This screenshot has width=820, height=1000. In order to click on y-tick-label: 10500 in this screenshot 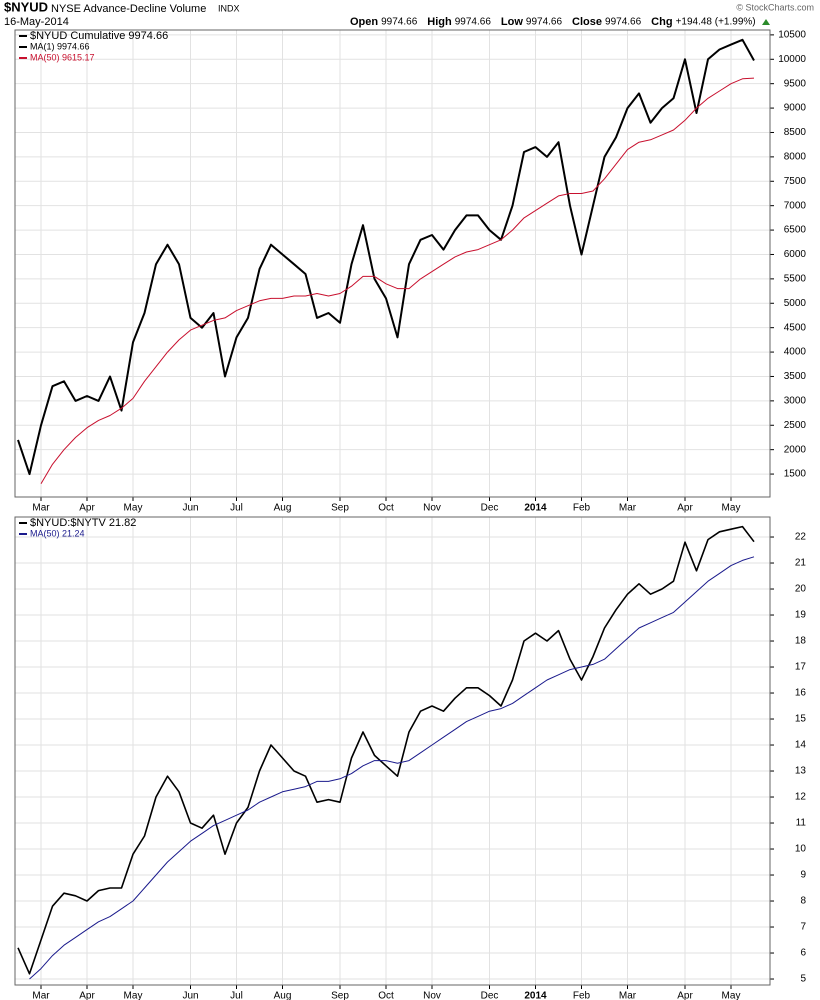, I will do `click(792, 35)`.